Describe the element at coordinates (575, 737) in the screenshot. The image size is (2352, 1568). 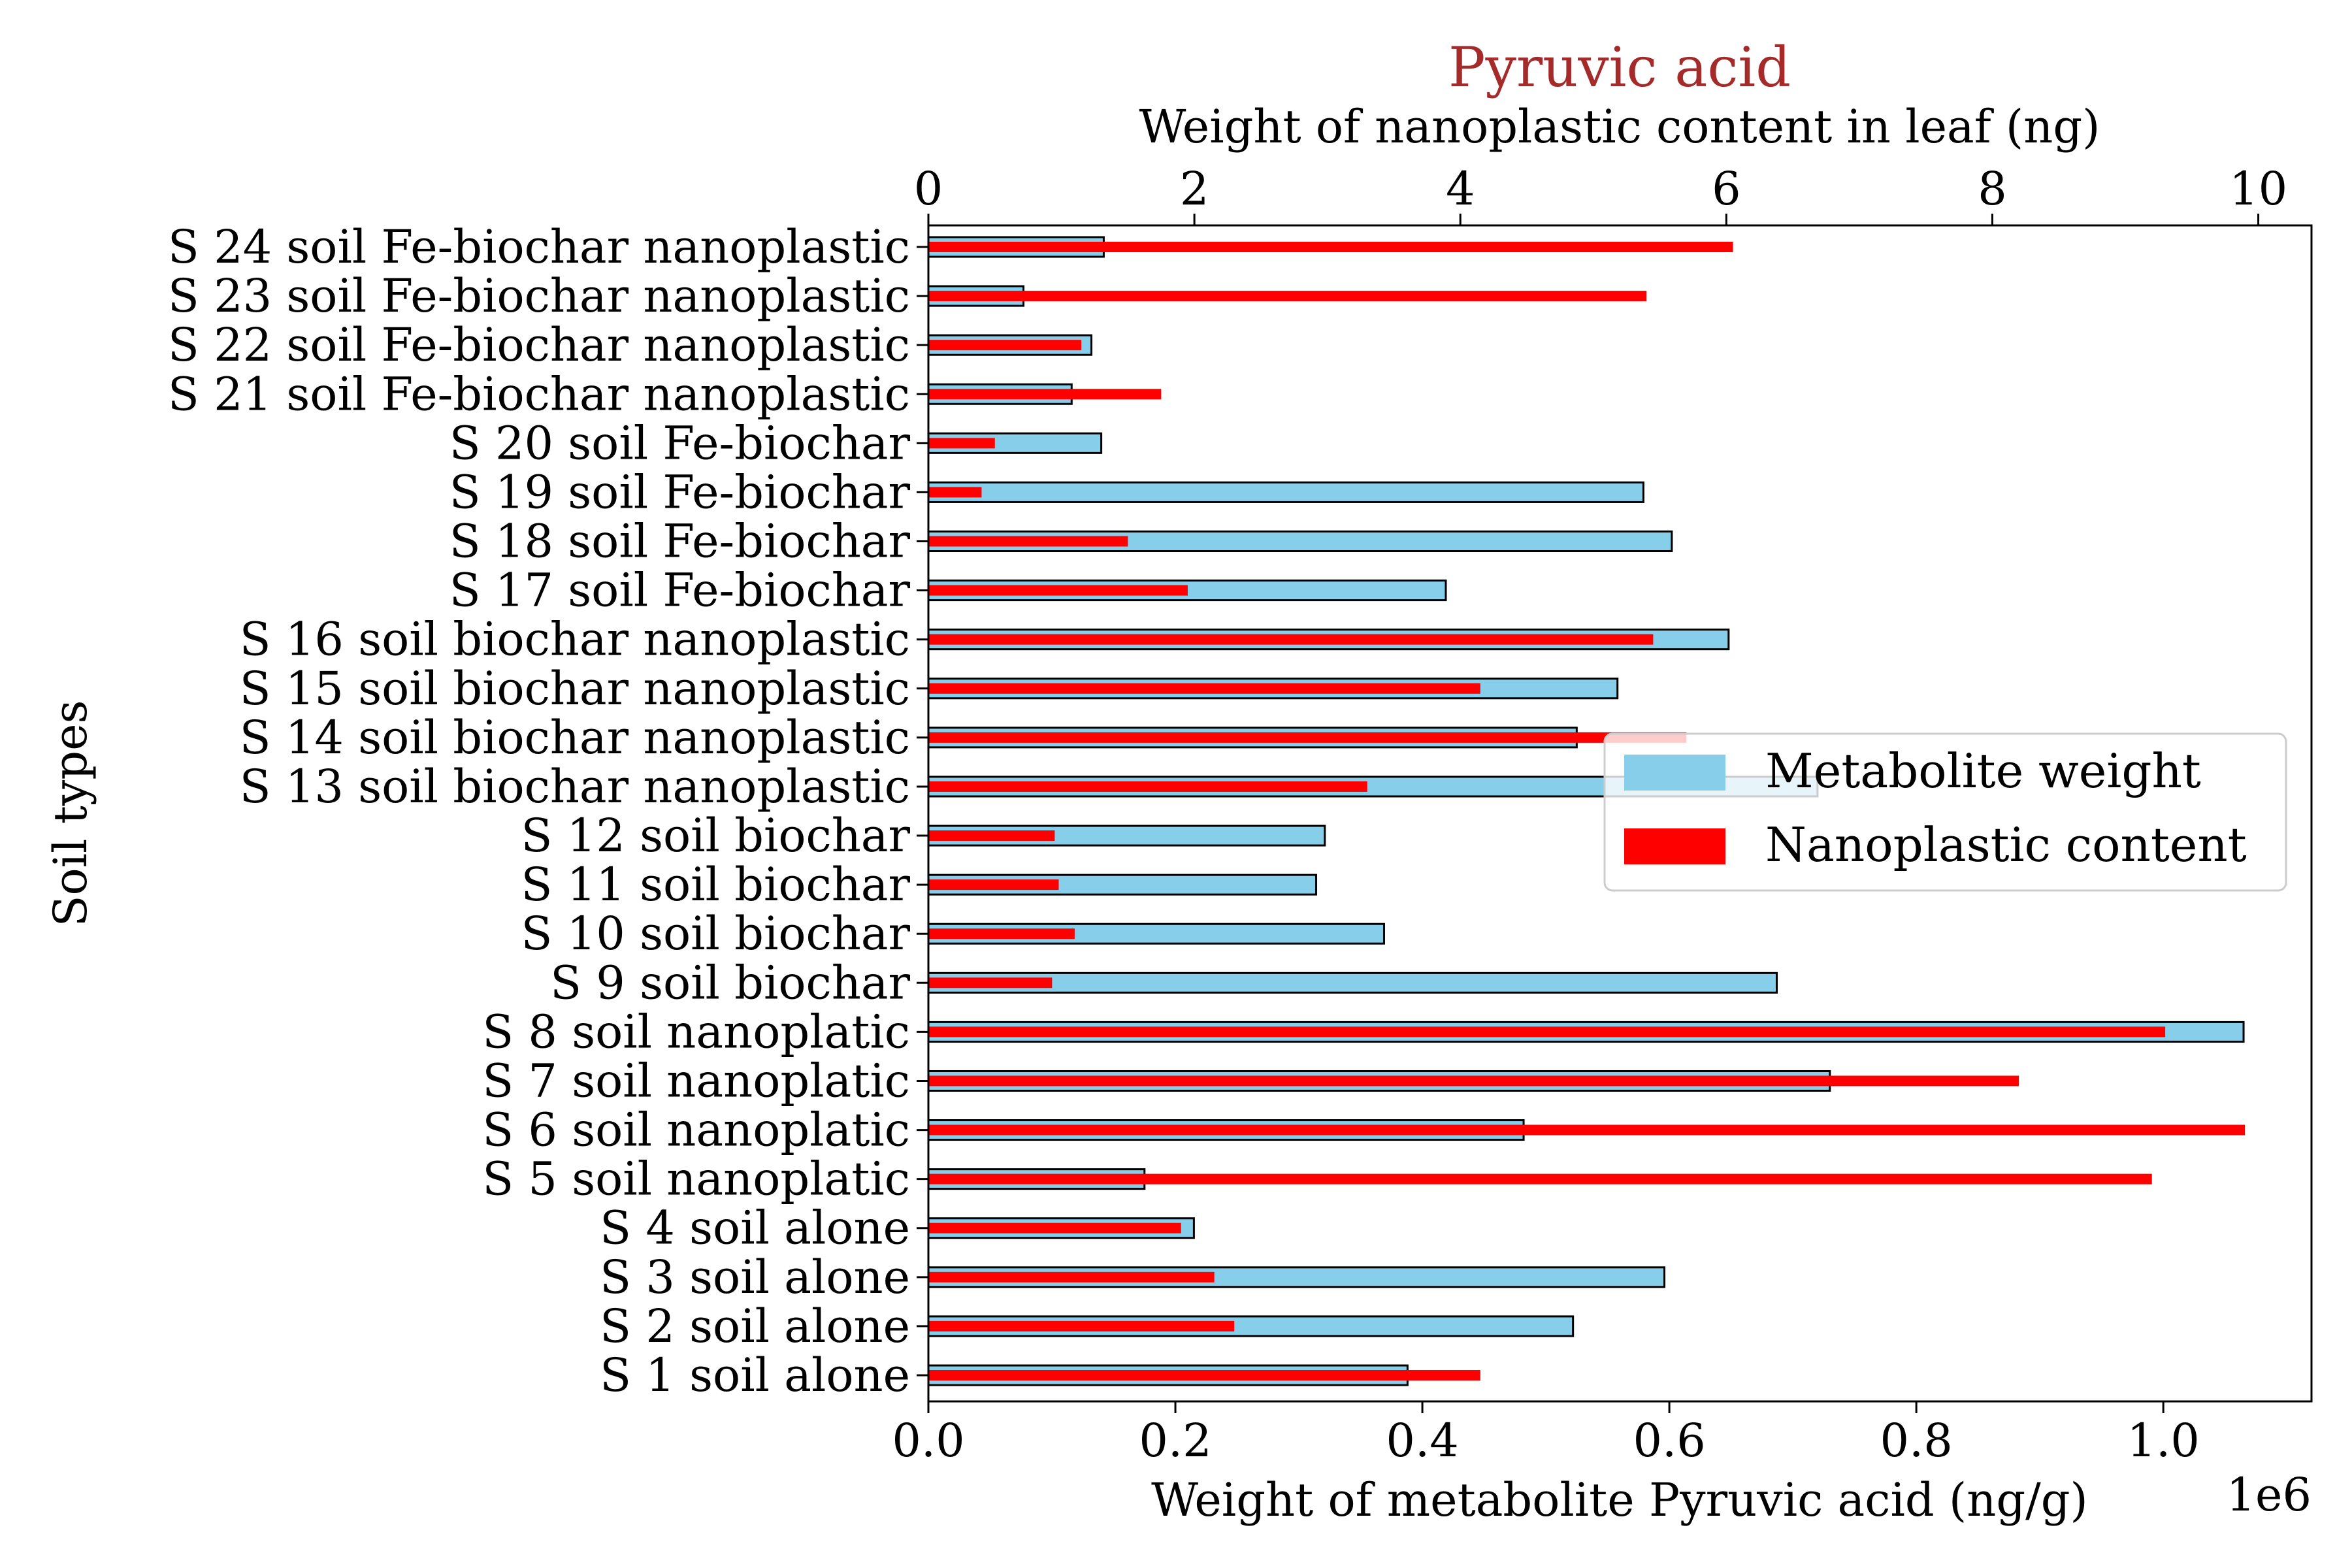
I see `y-tick-label-14: S 14 soil biochar nanoplastic` at that location.